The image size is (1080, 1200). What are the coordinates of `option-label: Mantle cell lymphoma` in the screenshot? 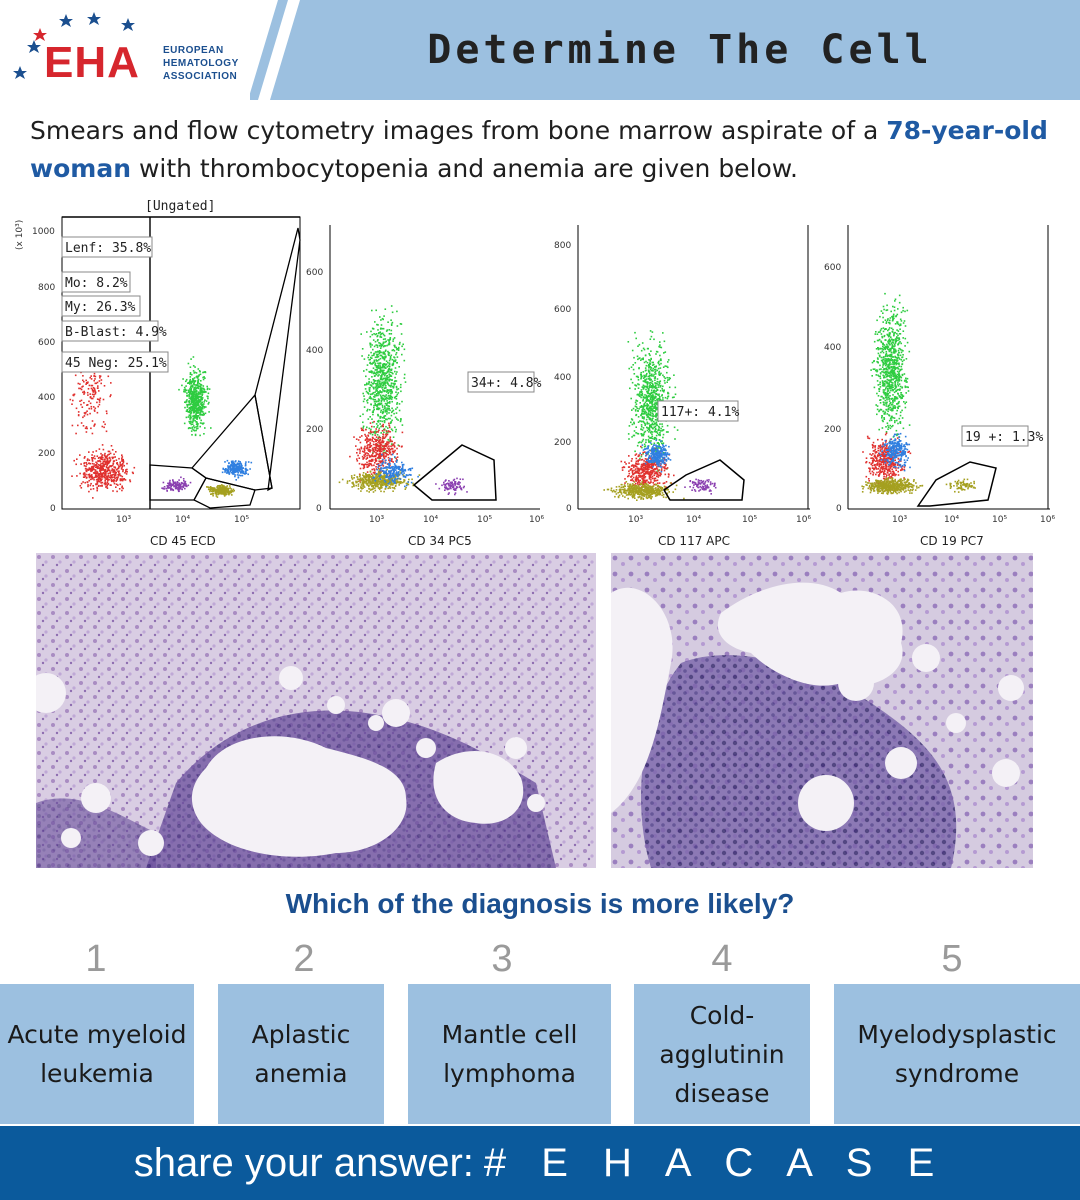 It's located at (509, 1054).